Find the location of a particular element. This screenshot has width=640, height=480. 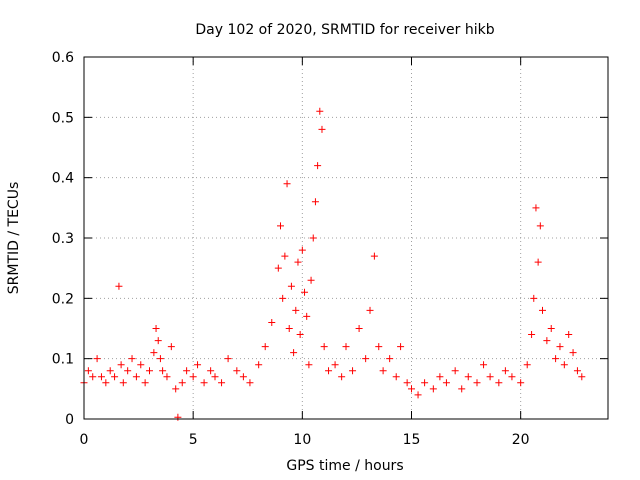

y-tick-label: 0.1 is located at coordinates (63, 360).